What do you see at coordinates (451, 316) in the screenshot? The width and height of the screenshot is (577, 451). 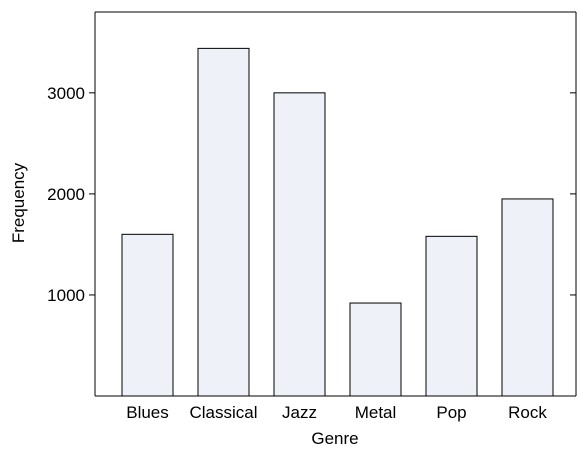 I see `bar-pop` at bounding box center [451, 316].